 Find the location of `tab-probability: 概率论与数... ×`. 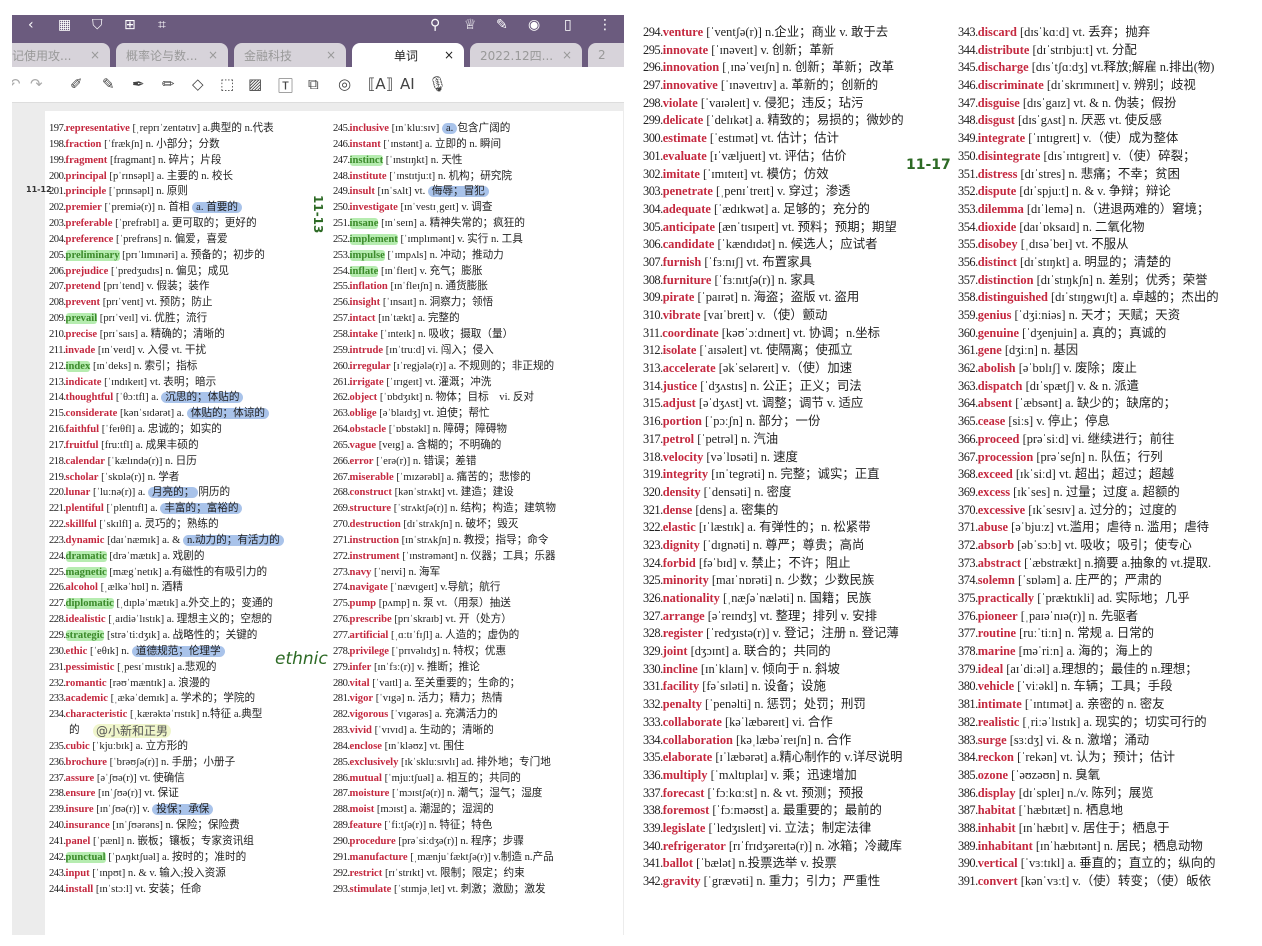

tab-probability: 概率论与数... × is located at coordinates (172, 55).